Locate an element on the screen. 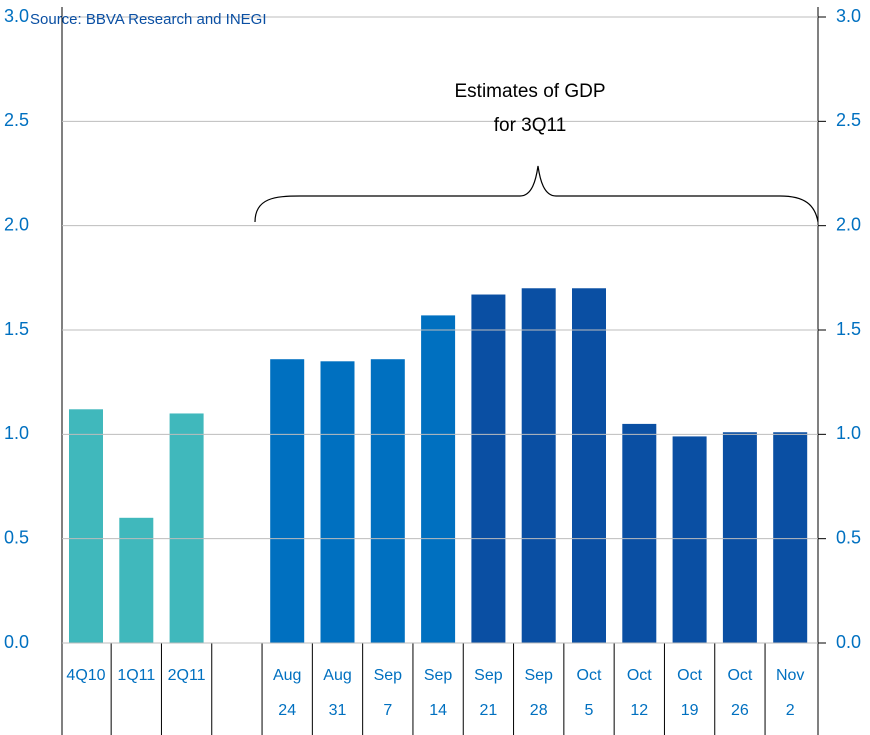 The image size is (870, 735). x-tick-label: 2Q11 is located at coordinates (187, 675).